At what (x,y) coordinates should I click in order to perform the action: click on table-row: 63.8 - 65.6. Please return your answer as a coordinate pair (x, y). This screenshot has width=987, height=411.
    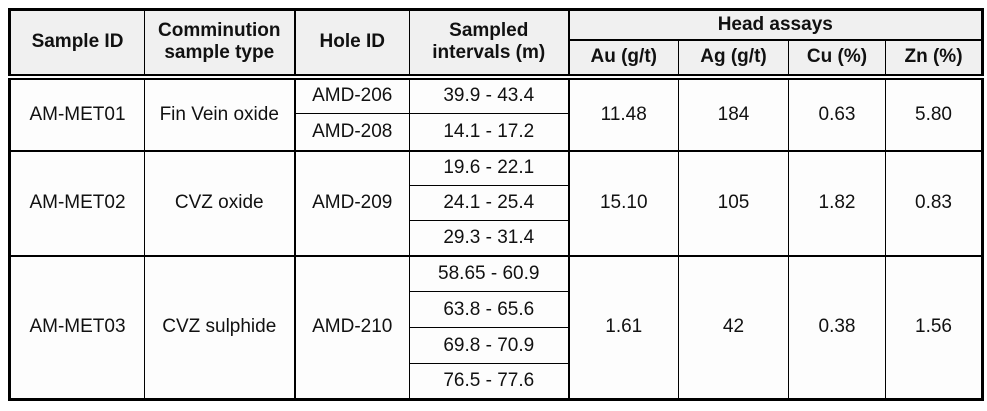
    Looking at the image, I should click on (496, 309).